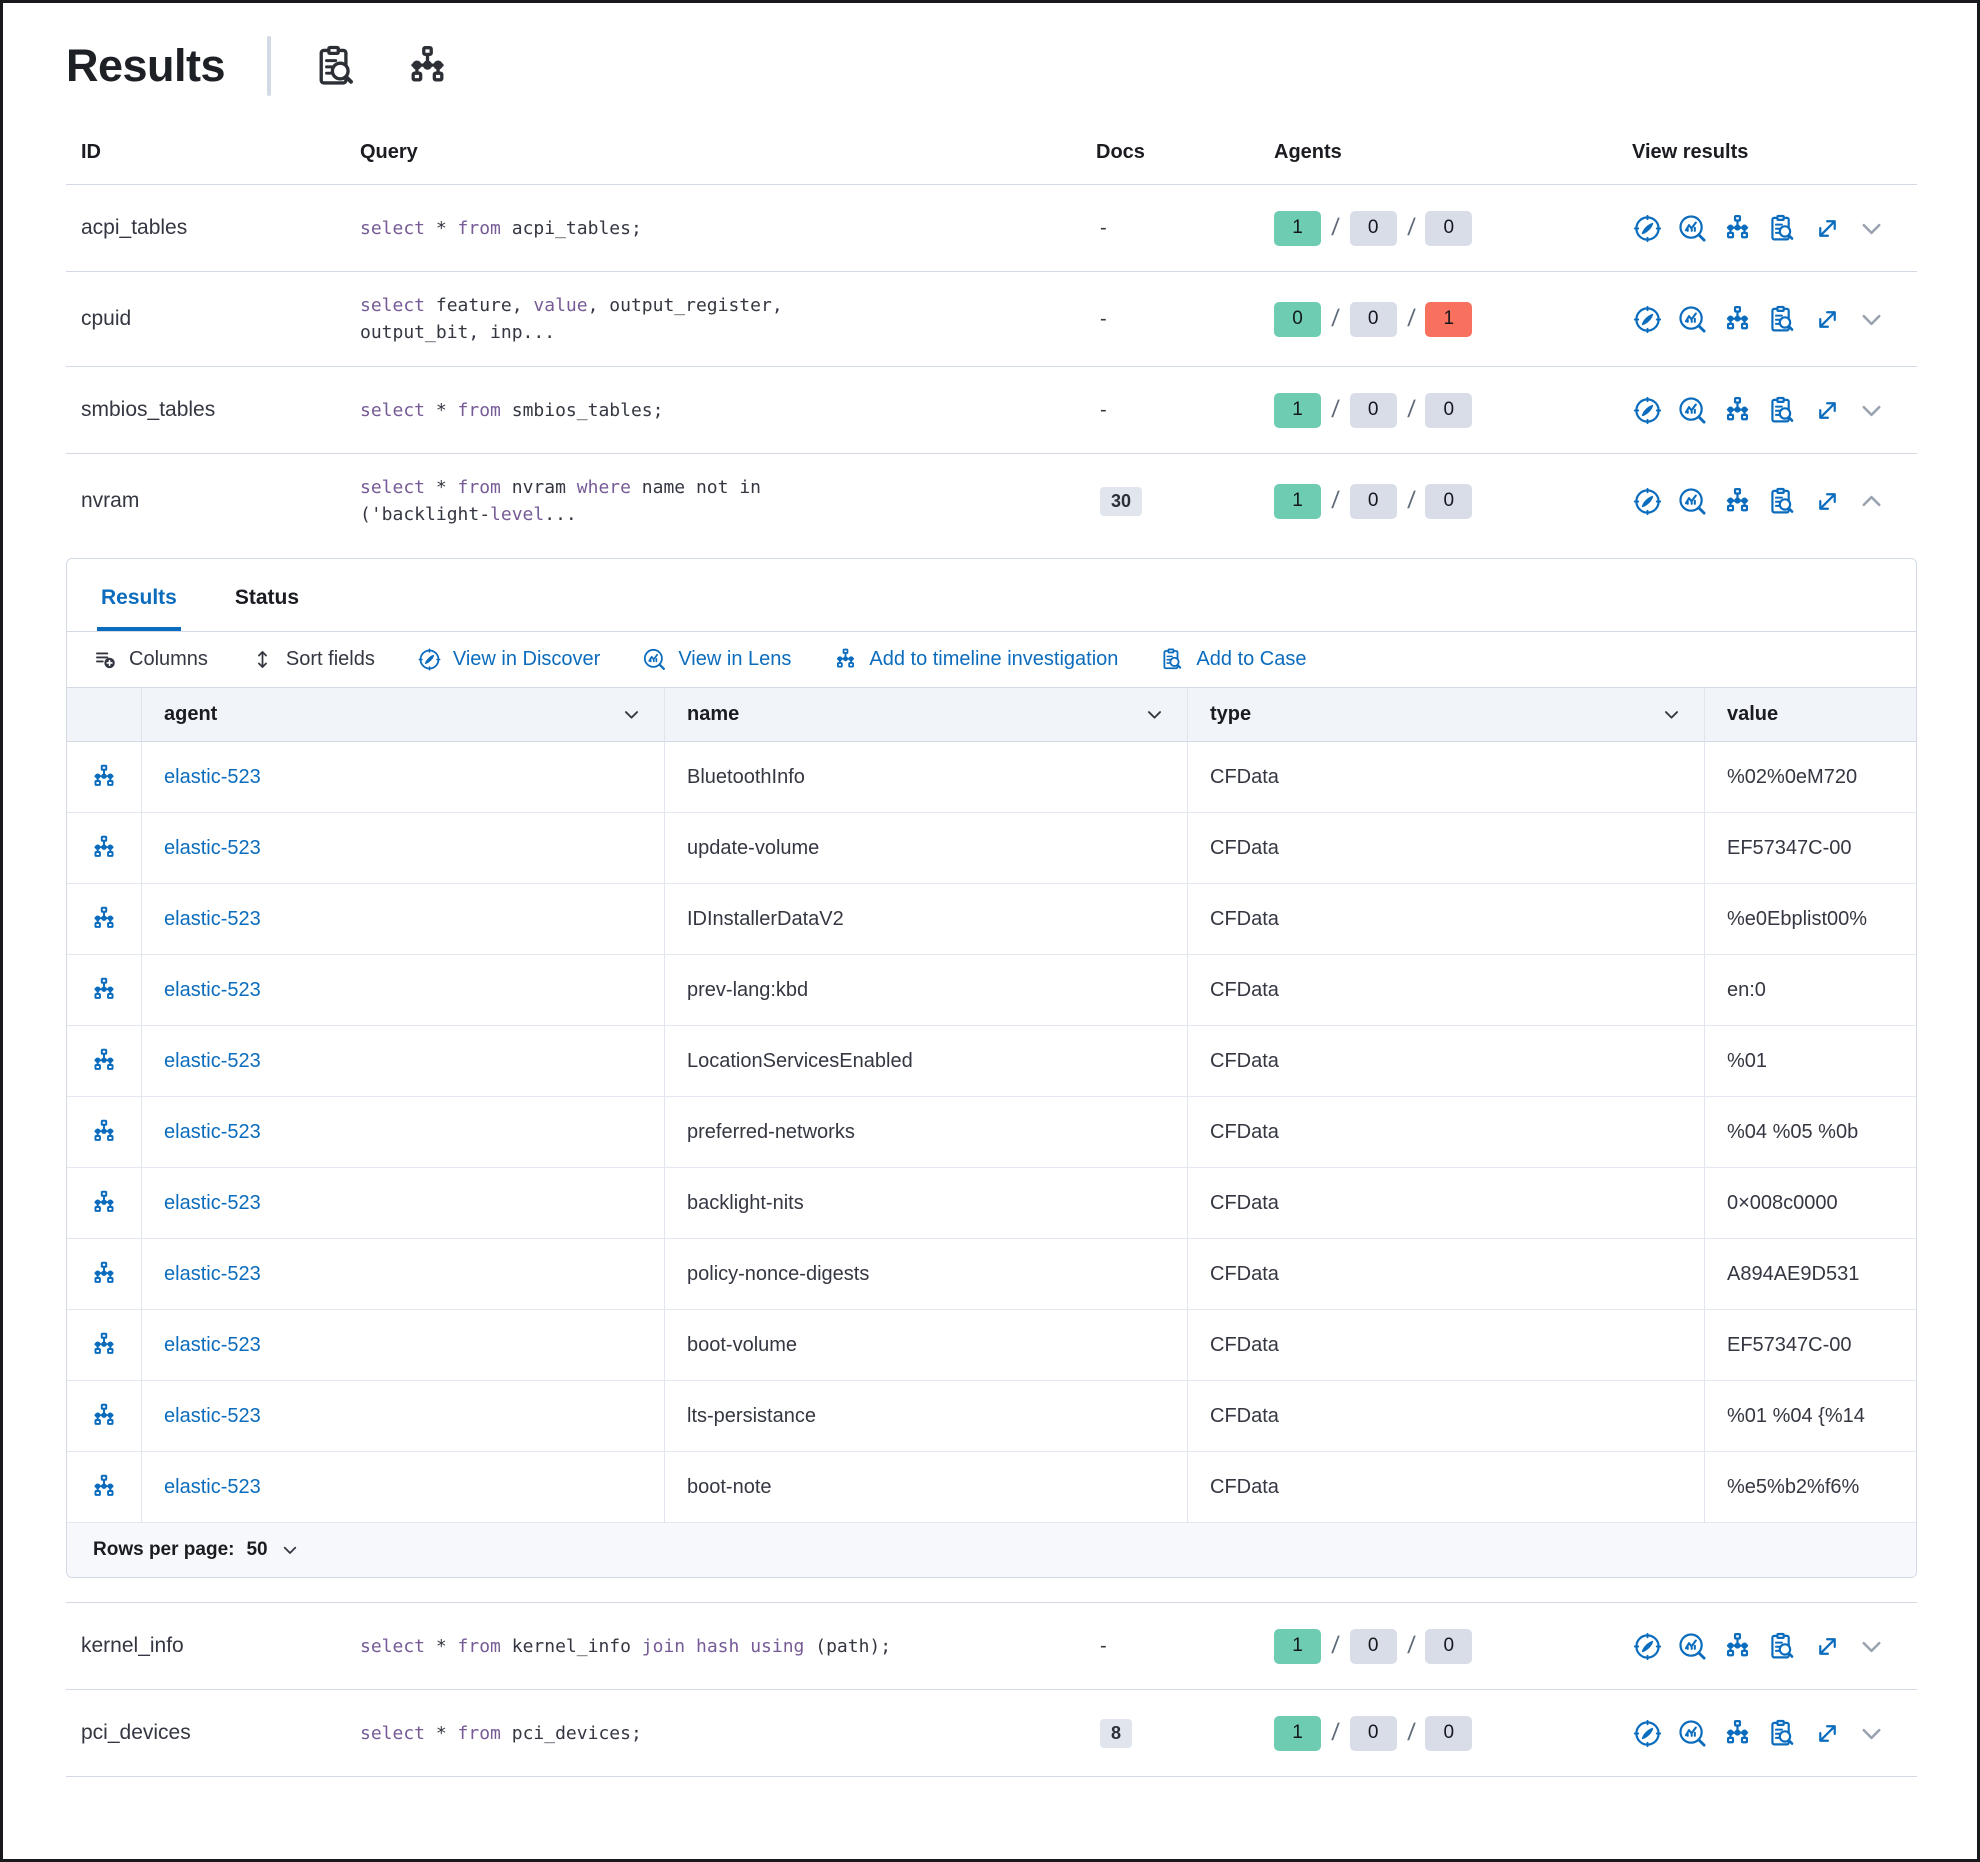 Image resolution: width=1980 pixels, height=1862 pixels. What do you see at coordinates (312, 659) in the screenshot?
I see `sort-fields-button: Sort fields` at bounding box center [312, 659].